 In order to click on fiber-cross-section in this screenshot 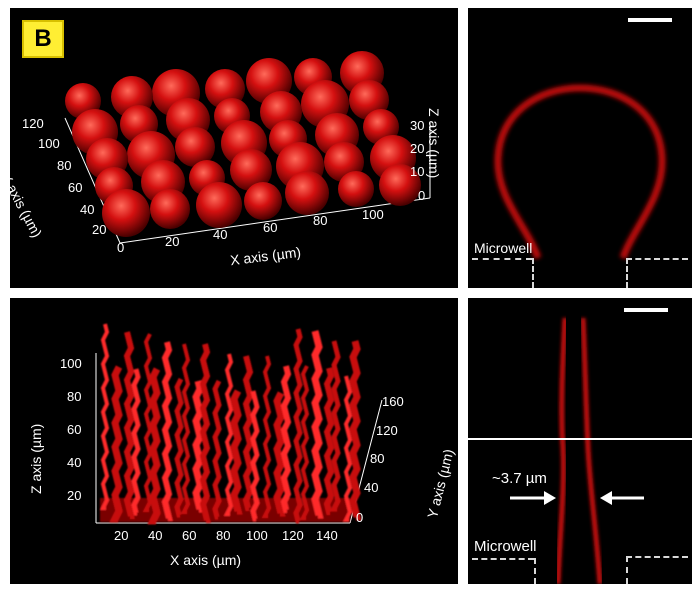, I will do `click(577, 450)`.